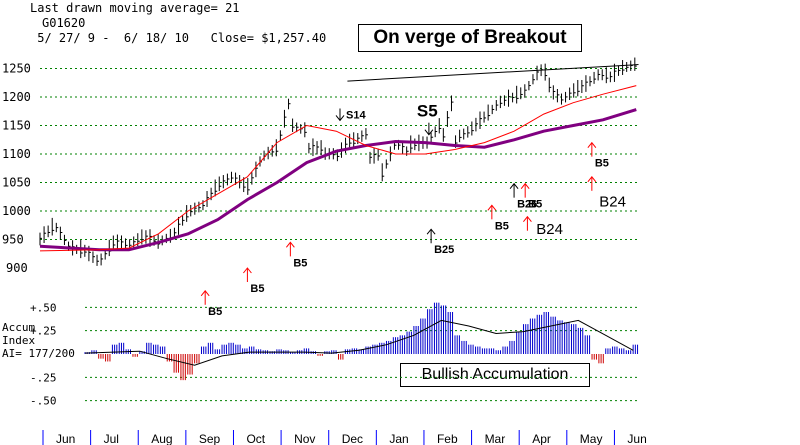  What do you see at coordinates (43, 307) in the screenshot?
I see `accum-tick-label: +.50` at bounding box center [43, 307].